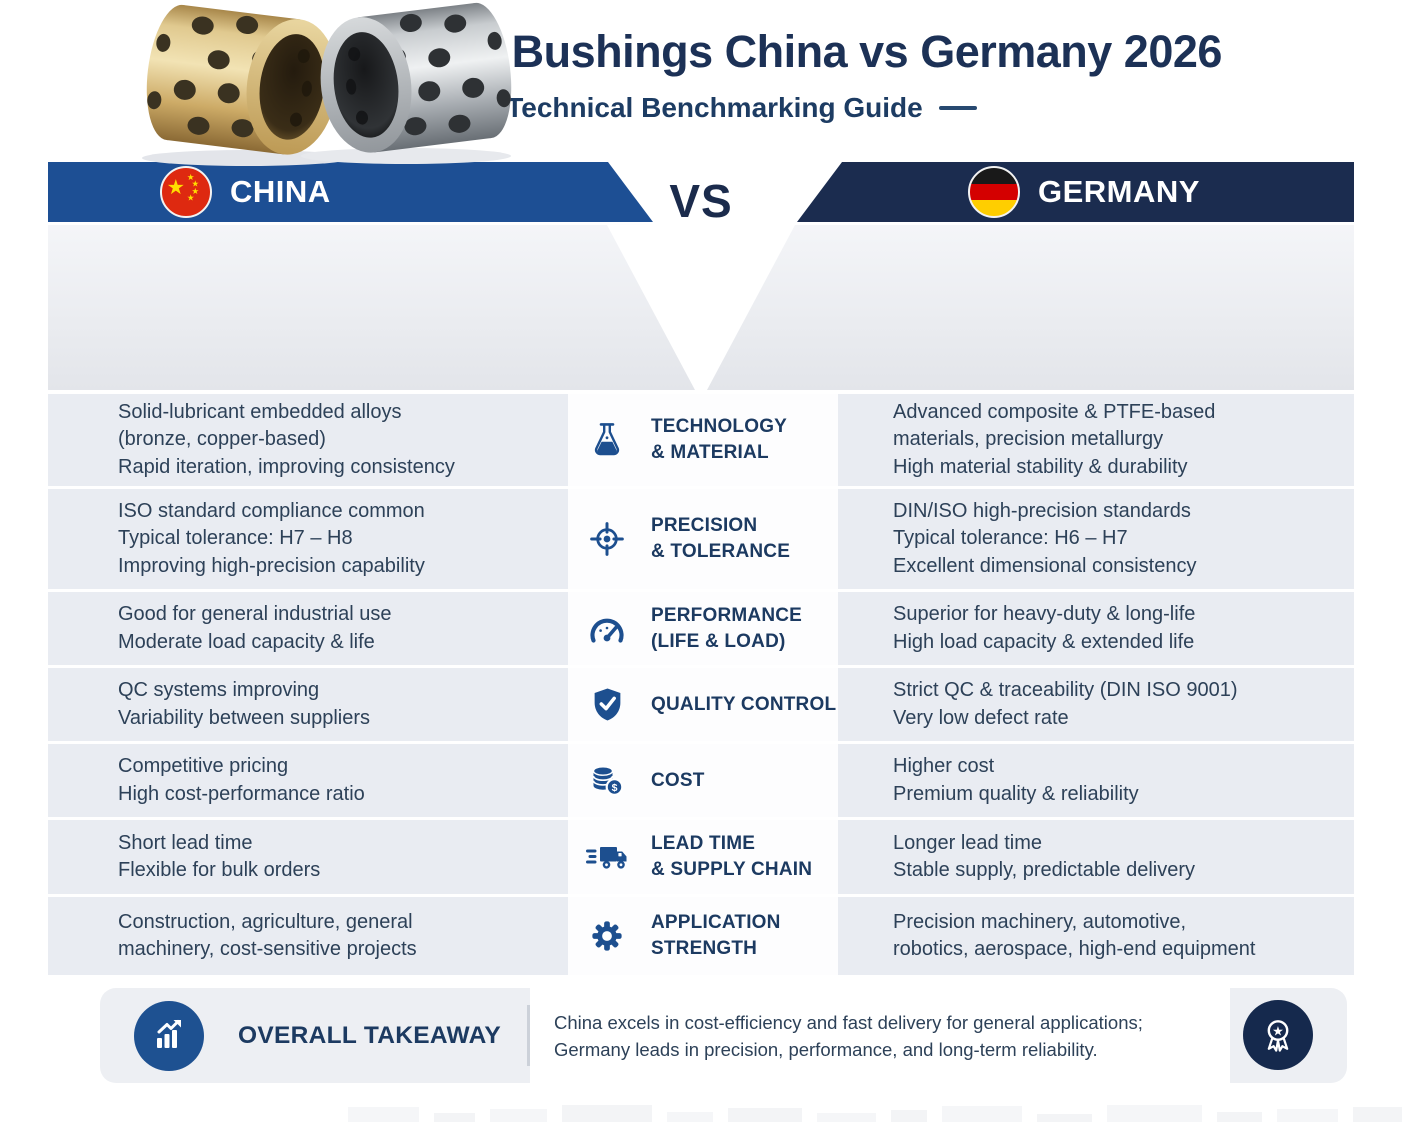  Describe the element at coordinates (607, 705) in the screenshot. I see `shield-check-icon` at that location.